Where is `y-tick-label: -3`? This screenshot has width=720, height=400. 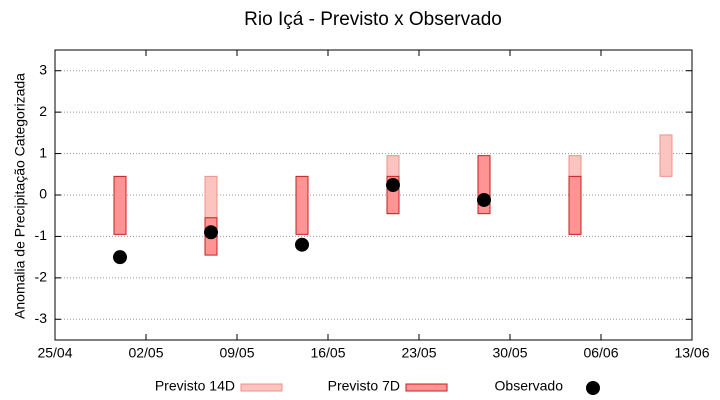 y-tick-label: -3 is located at coordinates (41, 318).